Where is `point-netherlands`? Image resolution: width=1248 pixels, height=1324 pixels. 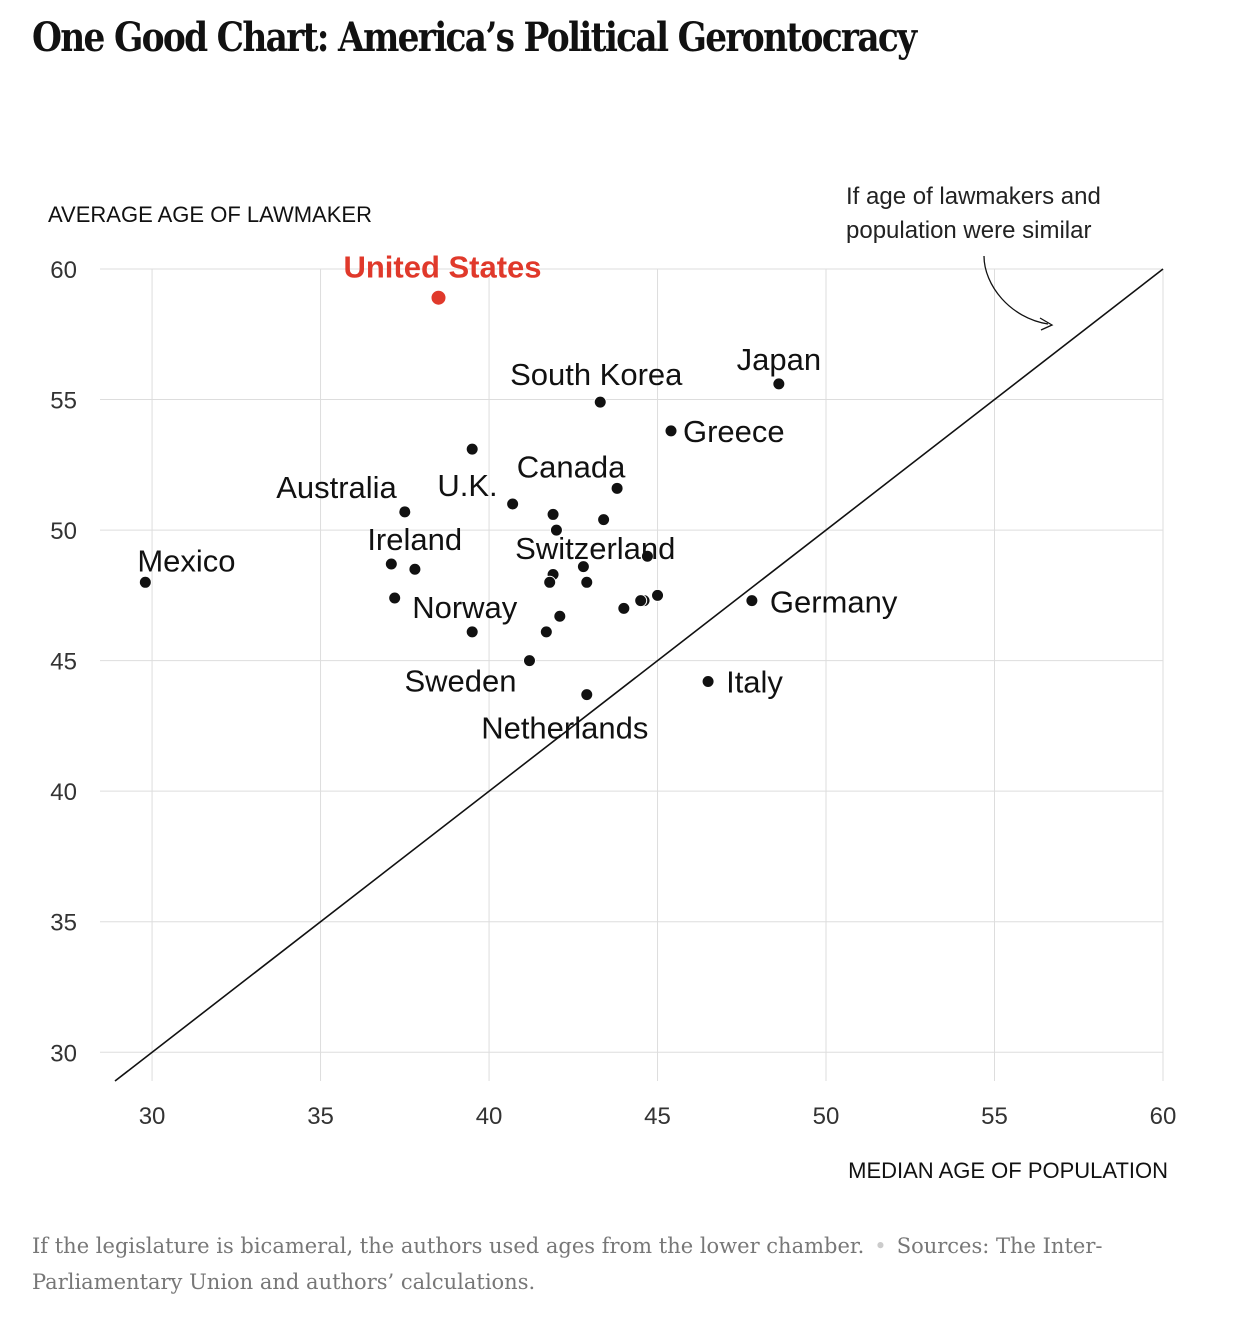 point-netherlands is located at coordinates (587, 695).